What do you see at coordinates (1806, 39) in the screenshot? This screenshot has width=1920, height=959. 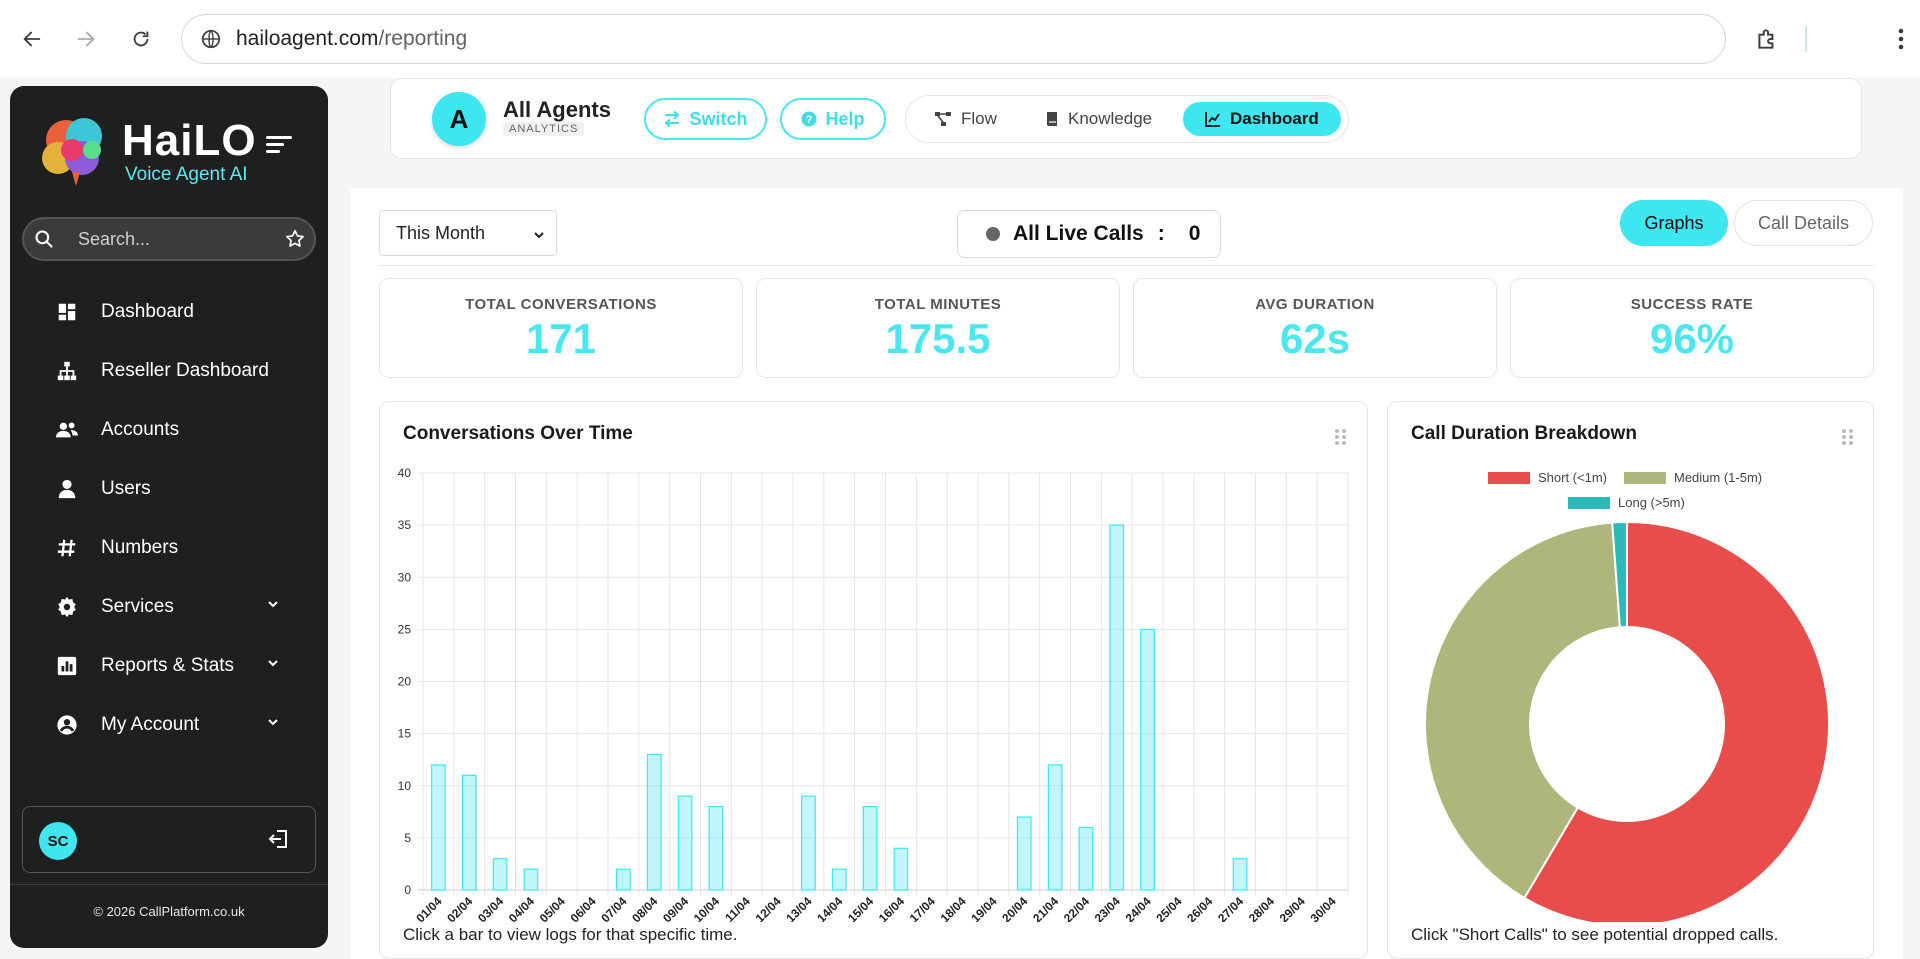 I see `toolbar-divider` at bounding box center [1806, 39].